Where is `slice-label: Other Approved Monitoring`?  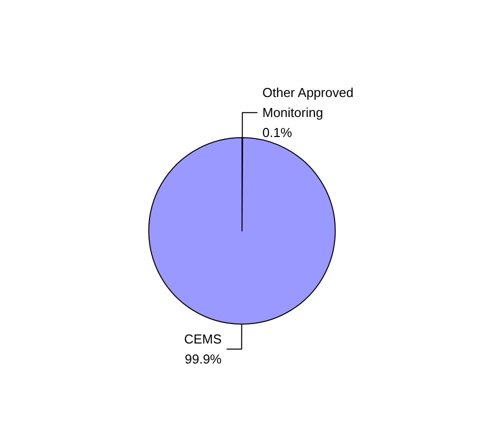 slice-label: Other Approved Monitoring is located at coordinates (310, 102).